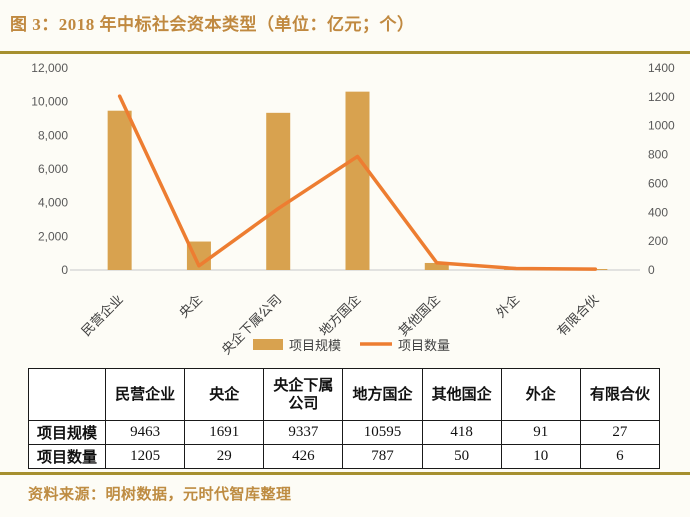  I want to click on table-row: 项目规模 9463 1691 9337 10595 418 91 27, so click(344, 432).